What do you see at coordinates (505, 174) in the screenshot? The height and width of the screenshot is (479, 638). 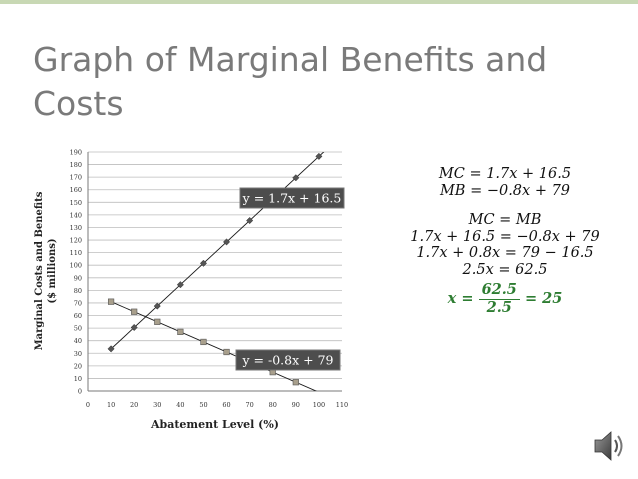 I see `mc-equation: MC = 1.7x + 16.5` at bounding box center [505, 174].